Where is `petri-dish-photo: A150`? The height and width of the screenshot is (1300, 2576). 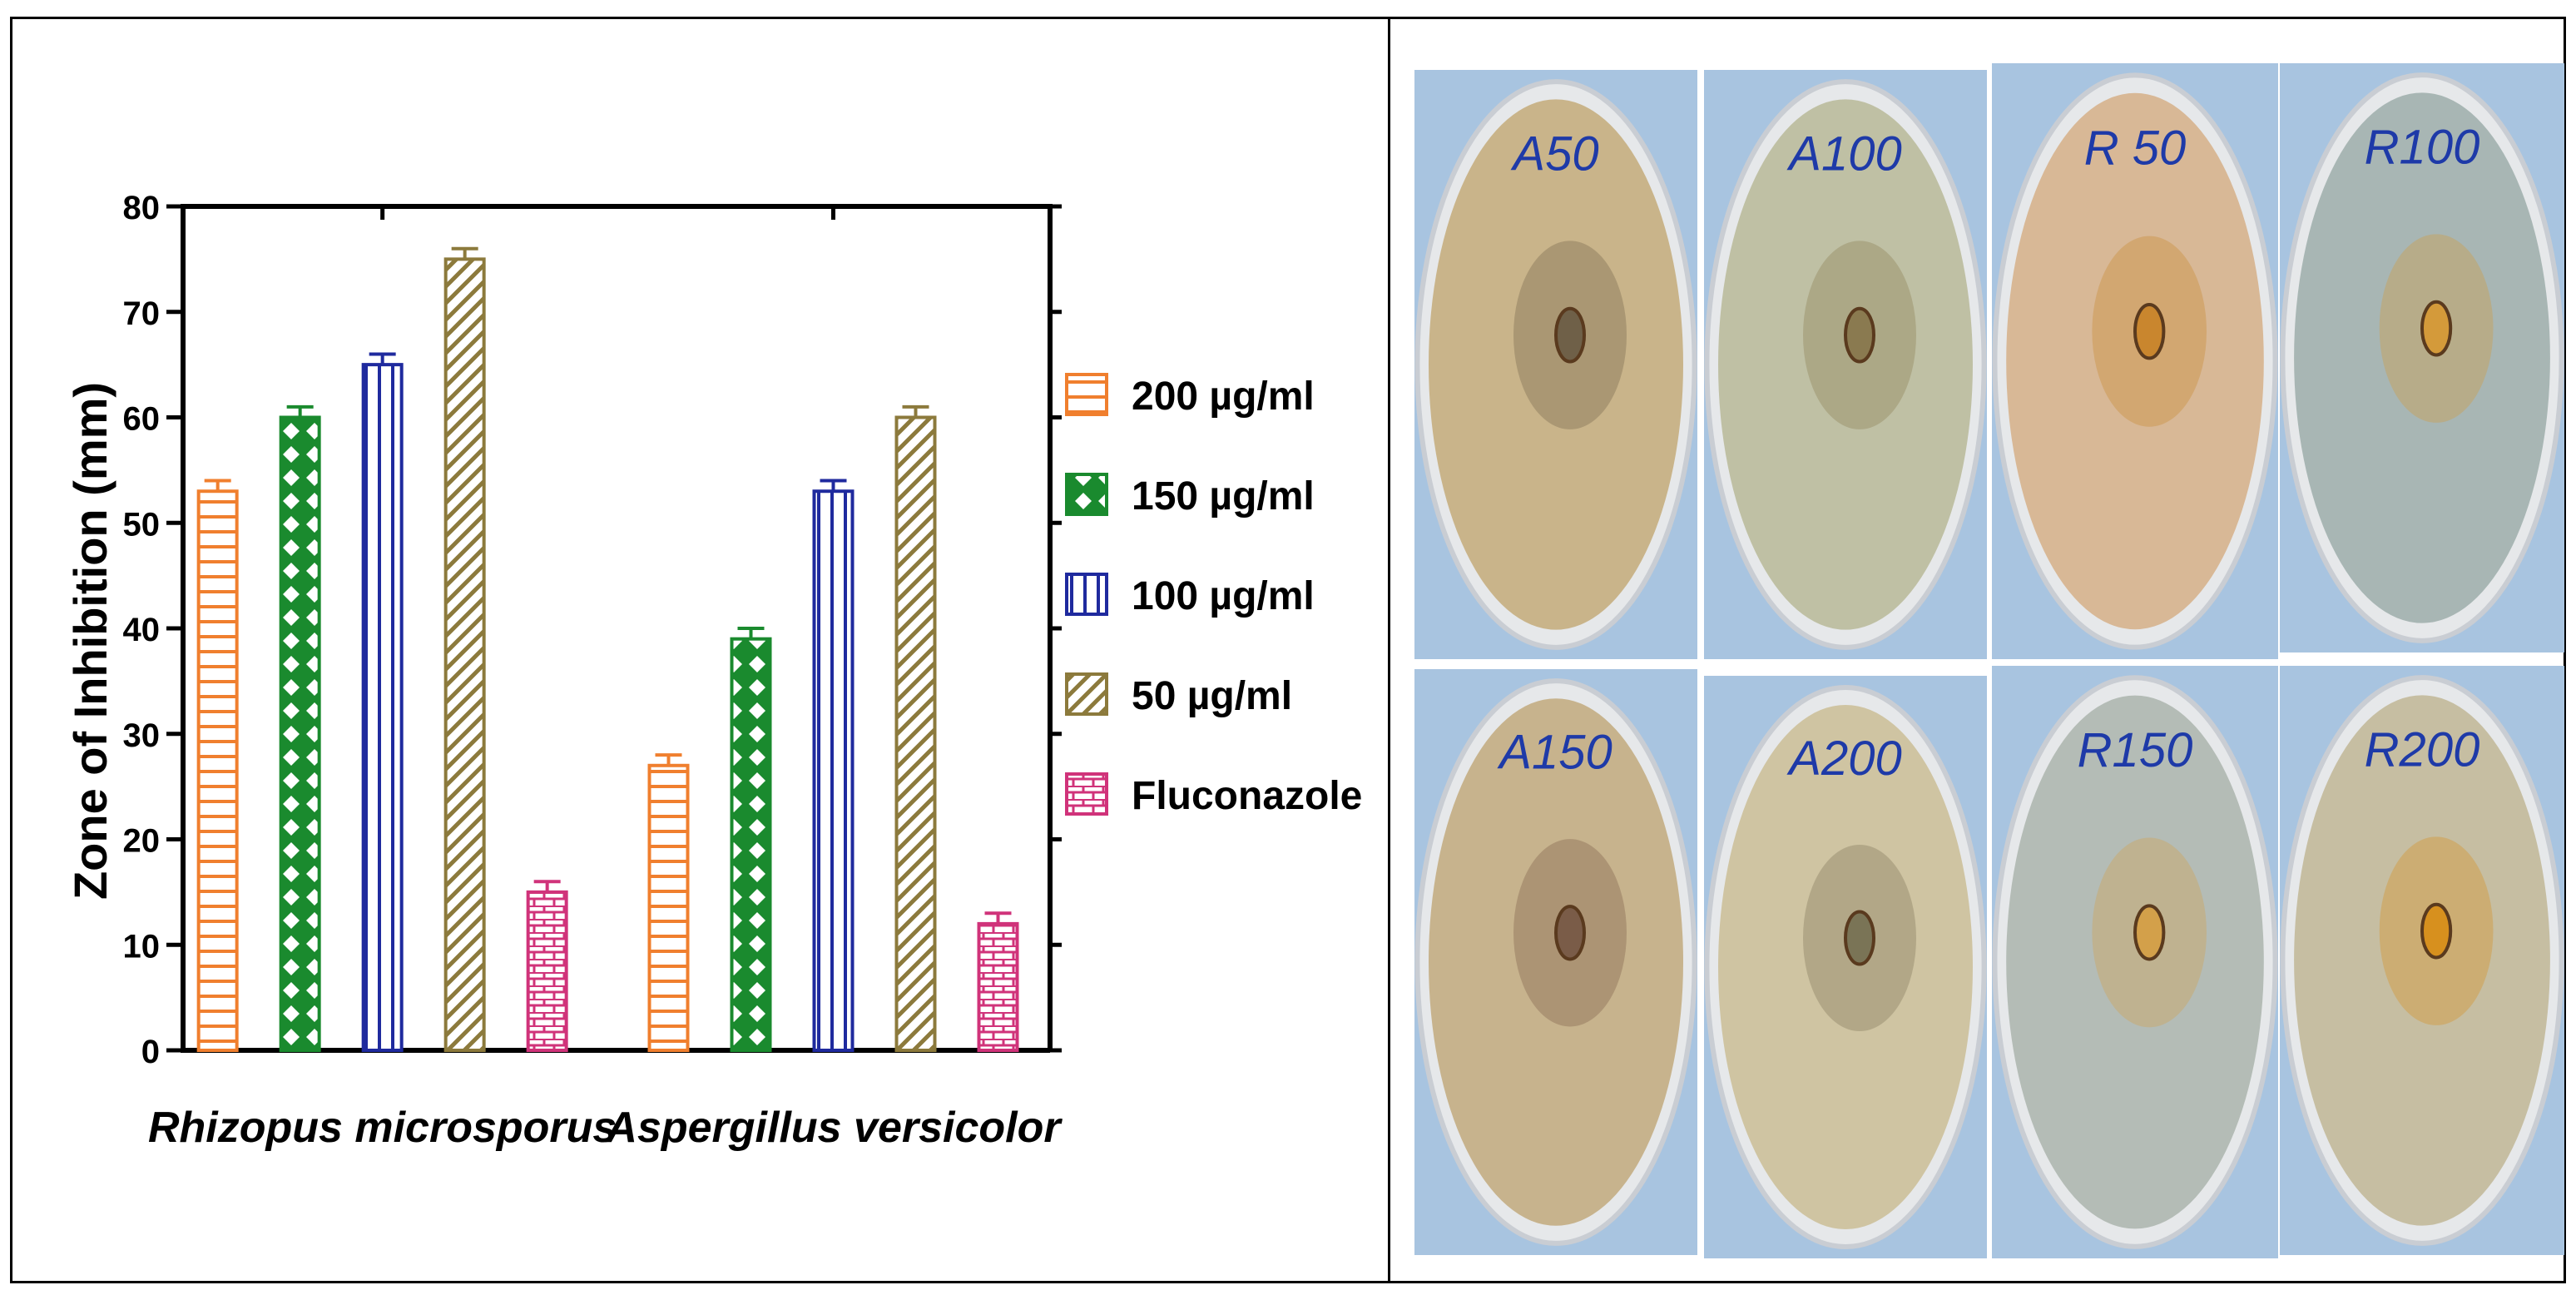
petri-dish-photo: A150 is located at coordinates (1556, 962).